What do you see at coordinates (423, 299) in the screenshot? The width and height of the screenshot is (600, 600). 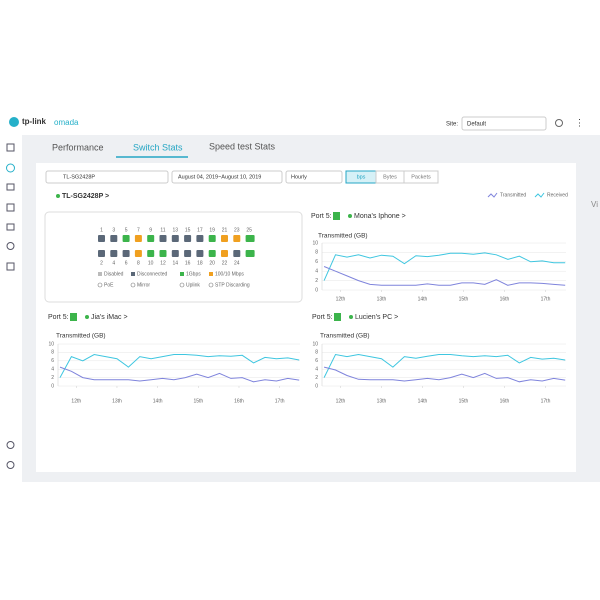 I see `x-tick-label: 14th` at bounding box center [423, 299].